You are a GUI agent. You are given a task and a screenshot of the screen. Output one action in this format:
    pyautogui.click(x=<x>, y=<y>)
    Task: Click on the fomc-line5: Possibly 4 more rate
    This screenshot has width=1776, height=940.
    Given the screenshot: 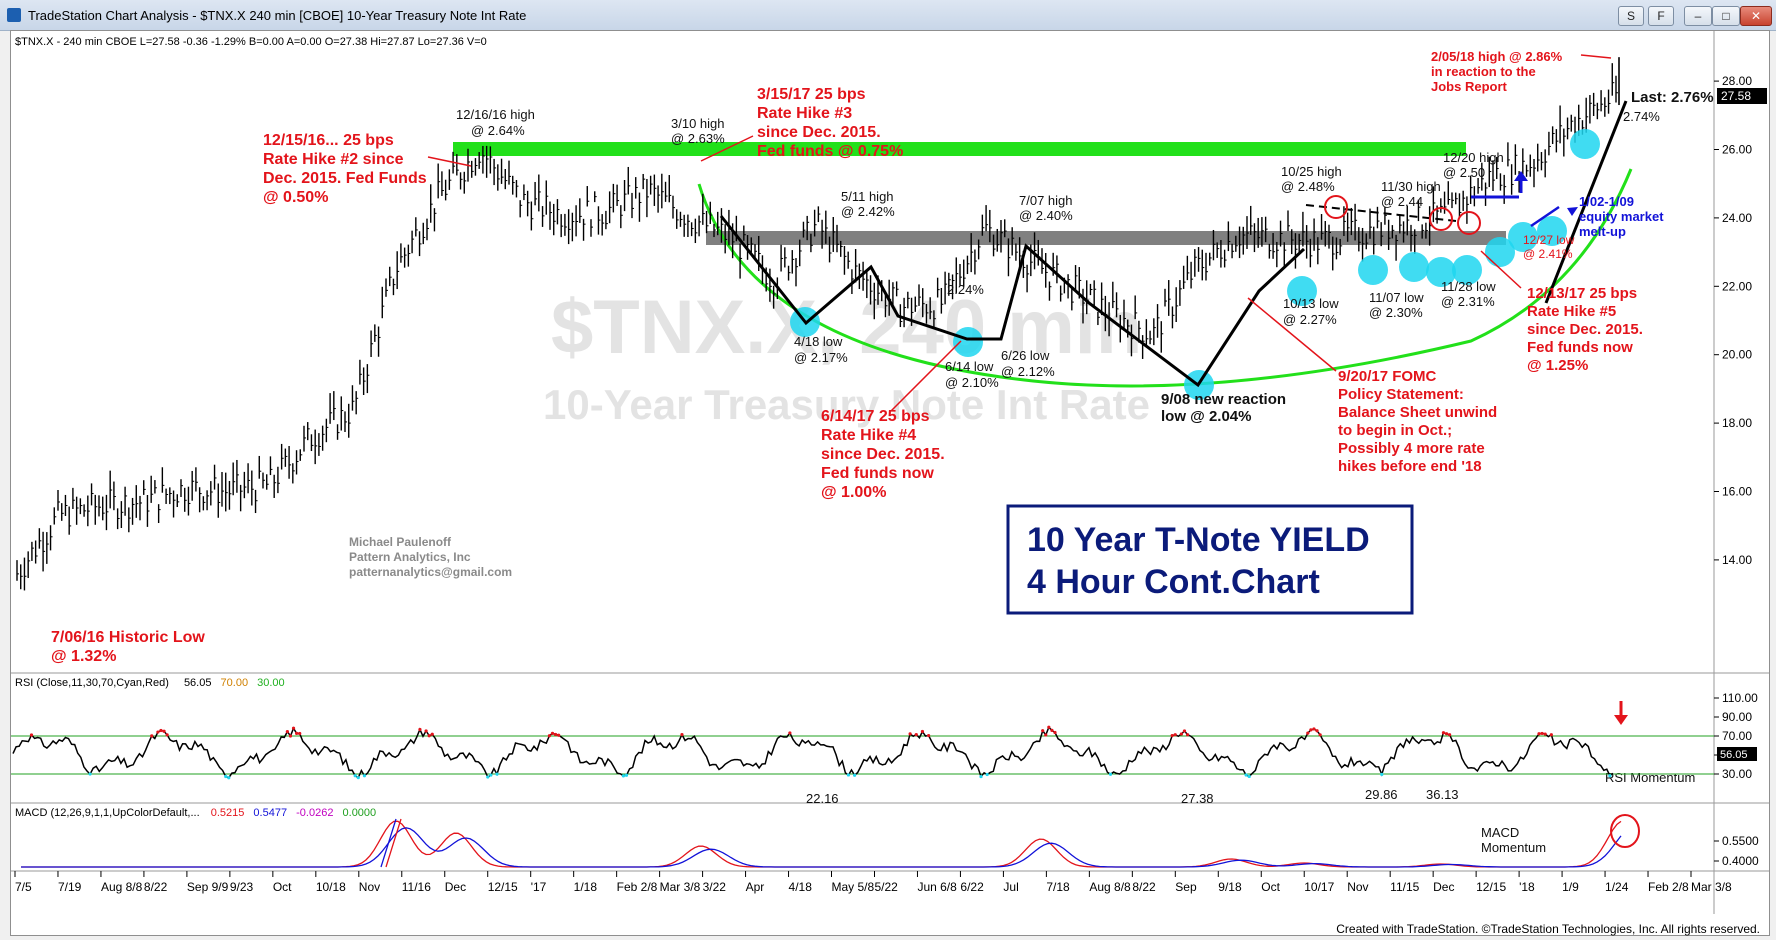 What is the action you would take?
    pyautogui.click(x=1411, y=448)
    